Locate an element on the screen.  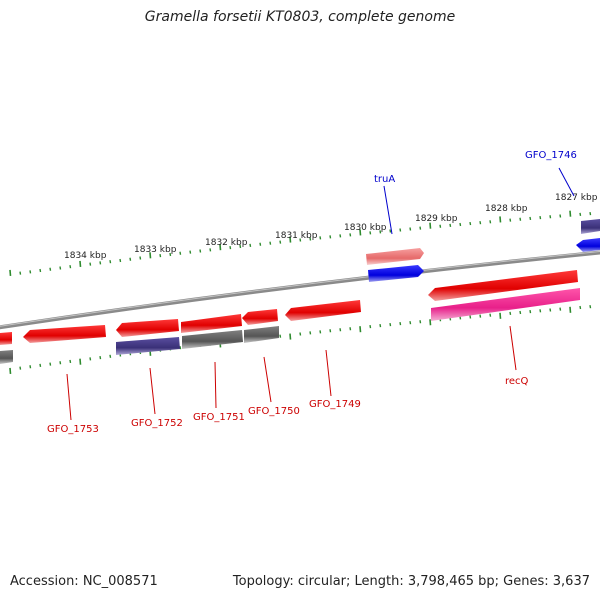
gene-arrow-truA is located at coordinates (395, 256).